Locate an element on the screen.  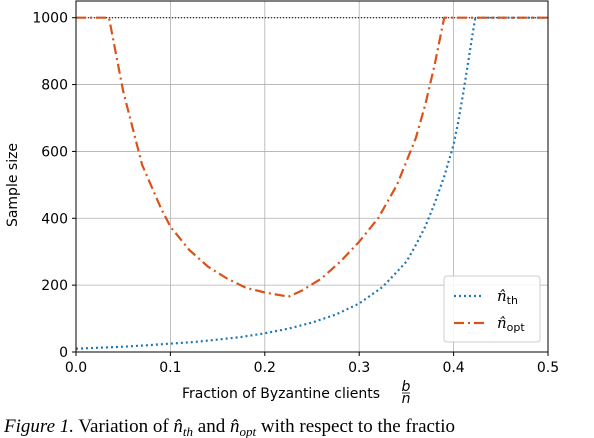
legend: n̂th n̂opt is located at coordinates (492, 309).